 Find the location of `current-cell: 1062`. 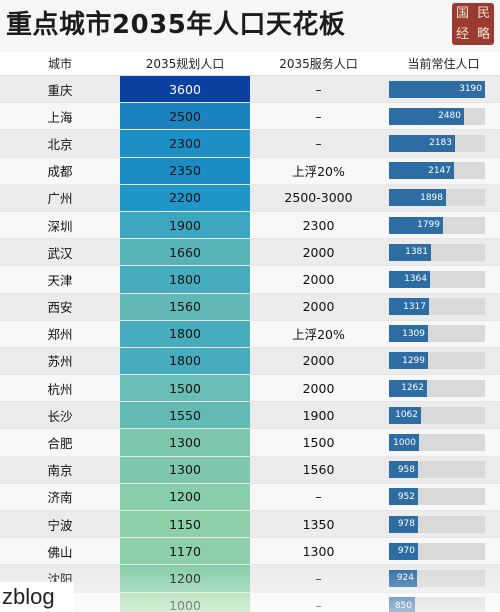

current-cell: 1062 is located at coordinates (443, 415).